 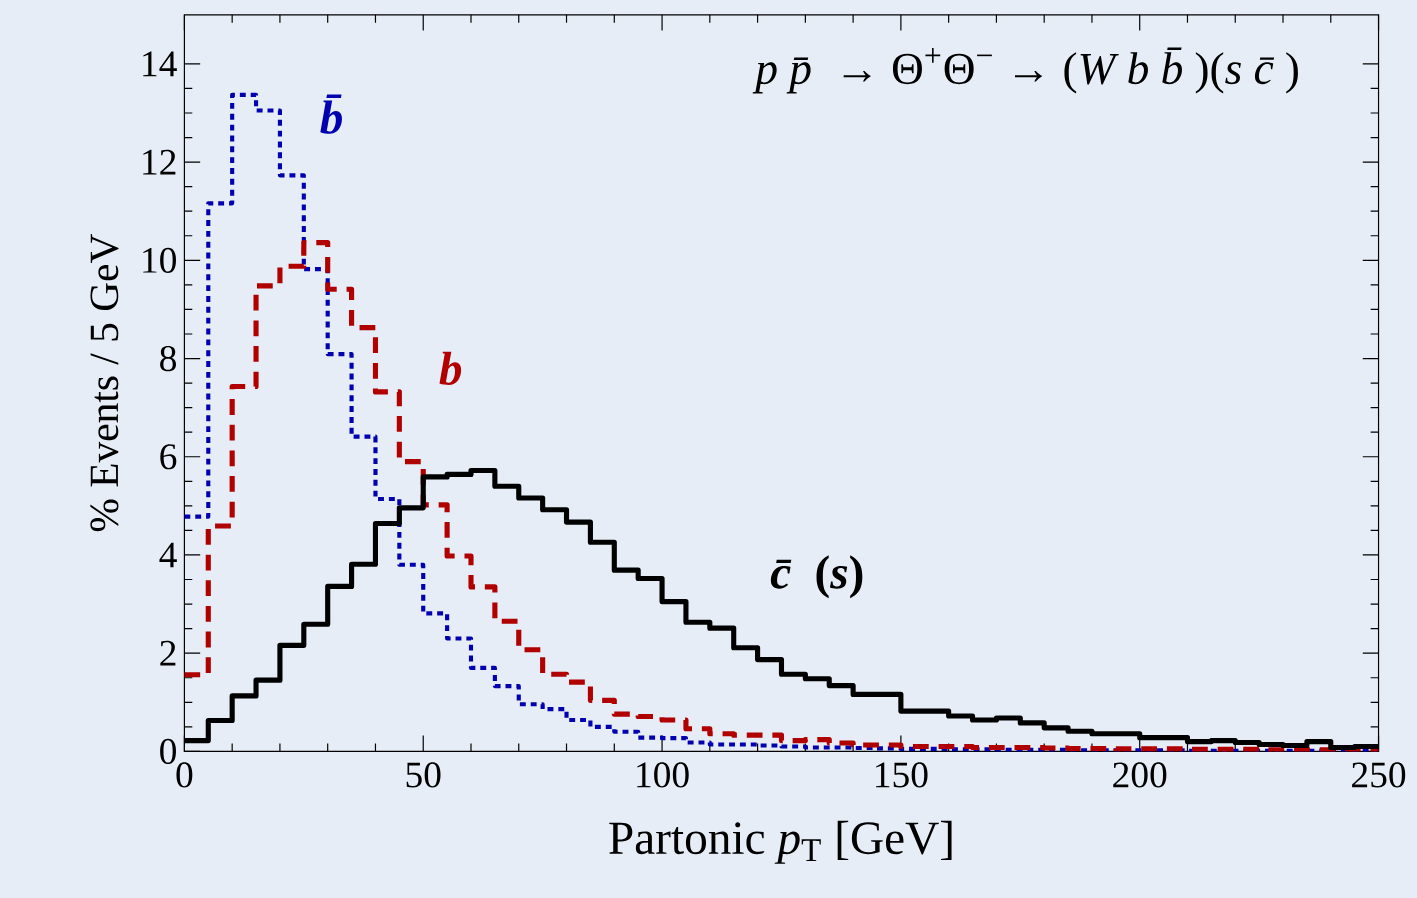 What do you see at coordinates (1140, 775) in the screenshot?
I see `x-tick-label: 200` at bounding box center [1140, 775].